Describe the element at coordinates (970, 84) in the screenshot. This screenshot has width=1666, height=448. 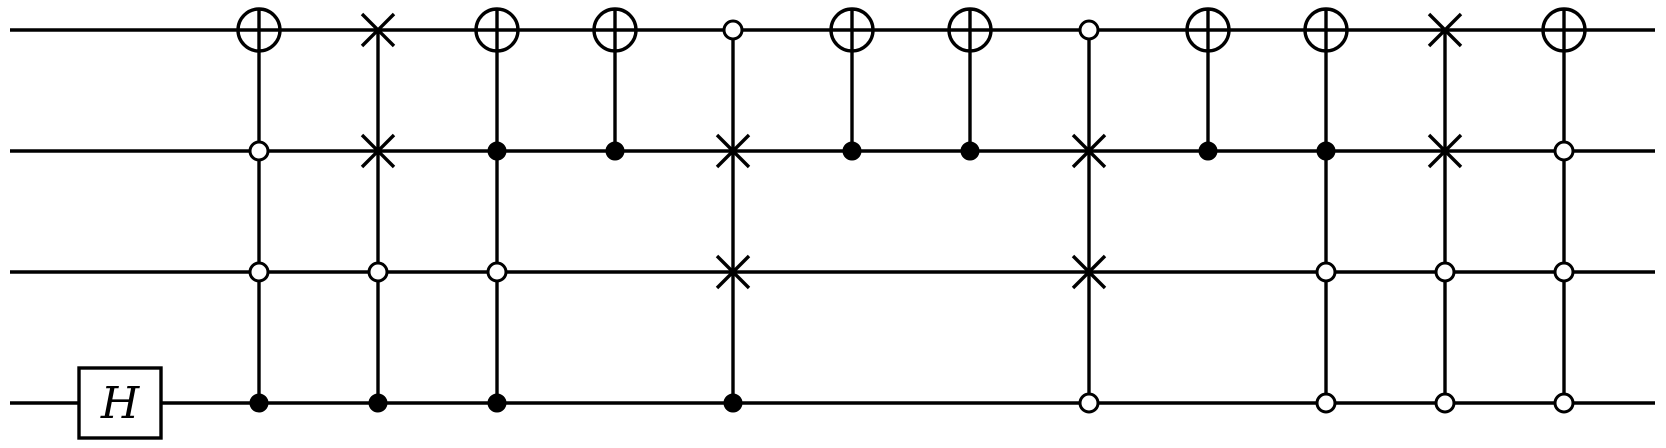
I see `gate-7-controlled-x` at that location.